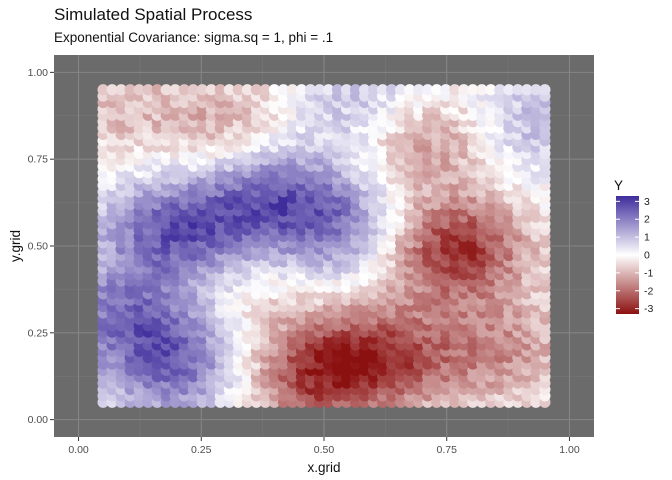  I want to click on x-tick-label: 0.00, so click(78, 450).